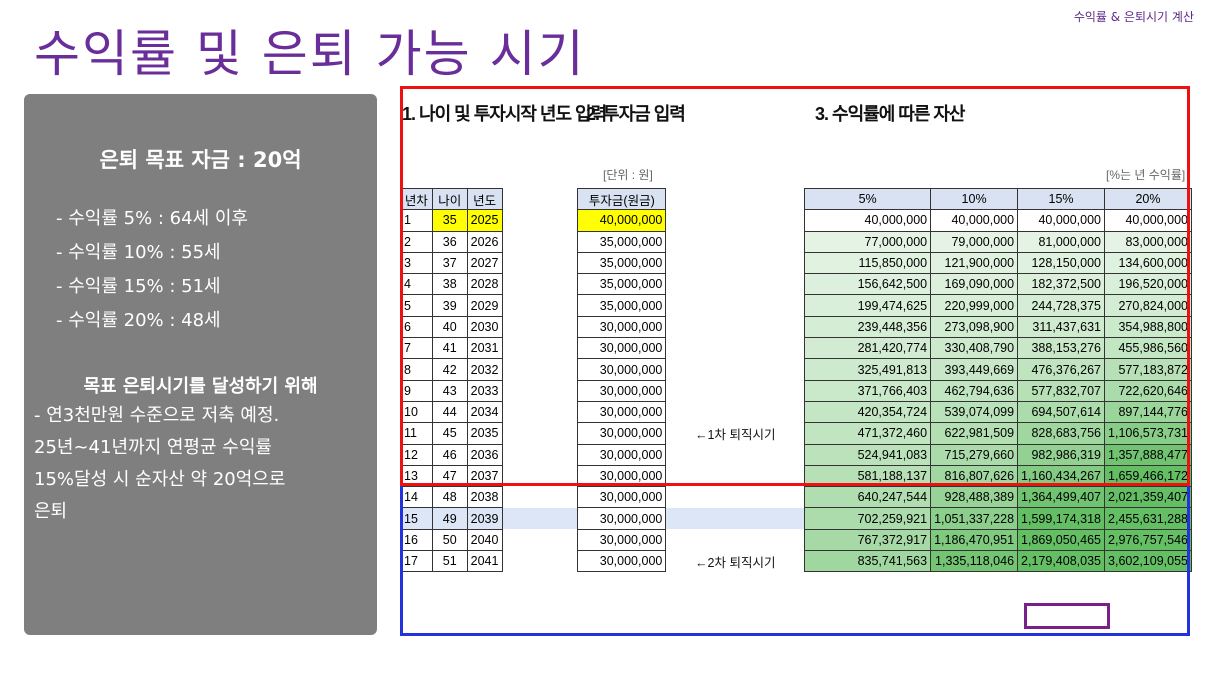 Image resolution: width=1216 pixels, height=684 pixels. What do you see at coordinates (484, 327) in the screenshot?
I see `table-cell: 2030` at bounding box center [484, 327].